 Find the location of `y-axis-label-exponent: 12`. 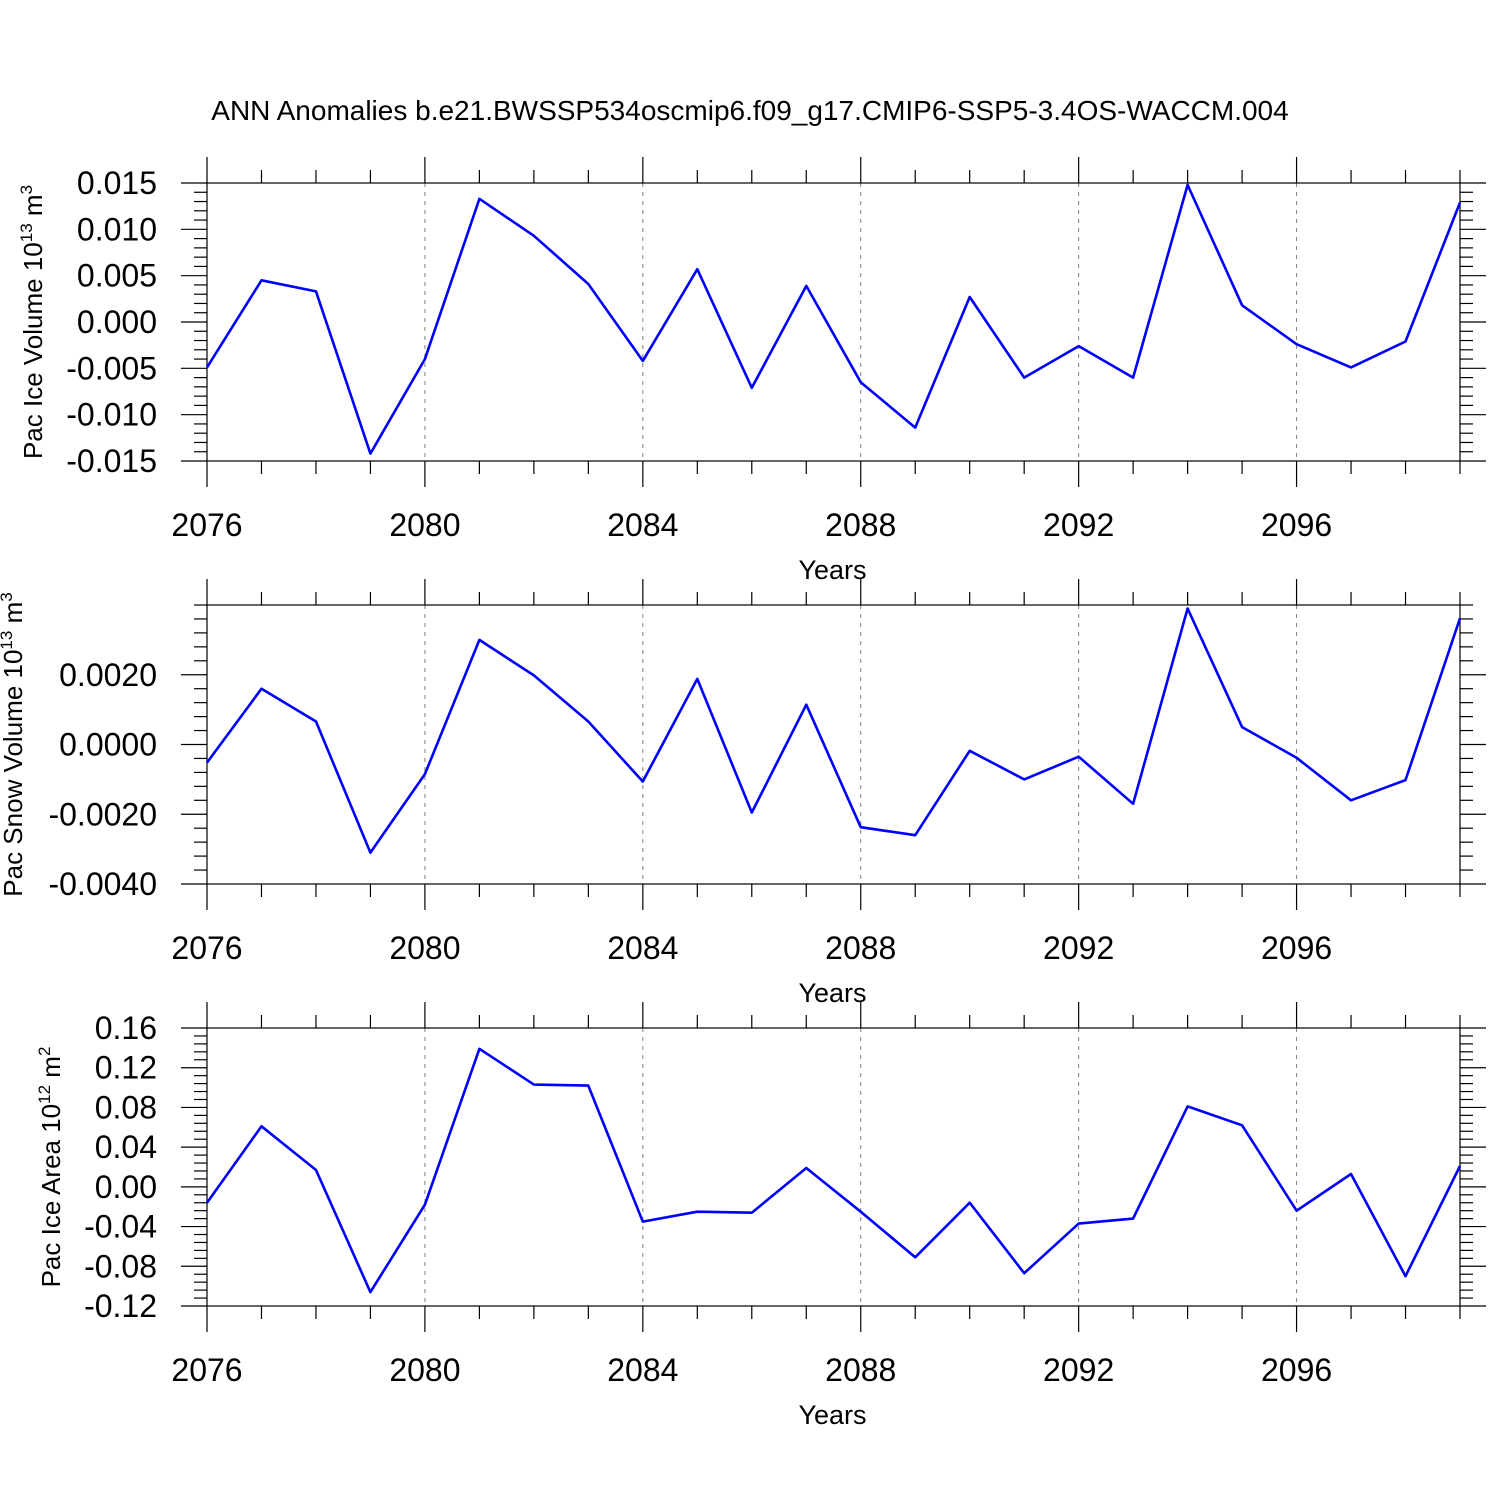

y-axis-label-exponent: 12 is located at coordinates (44, 1094).